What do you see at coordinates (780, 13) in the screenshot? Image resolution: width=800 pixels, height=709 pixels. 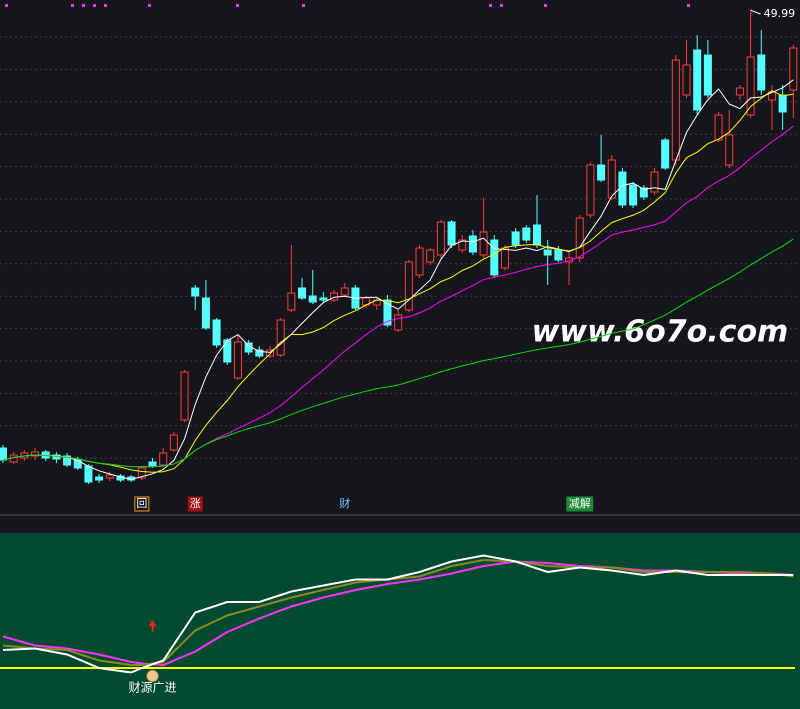 I see `high-label: 49.99` at bounding box center [780, 13].